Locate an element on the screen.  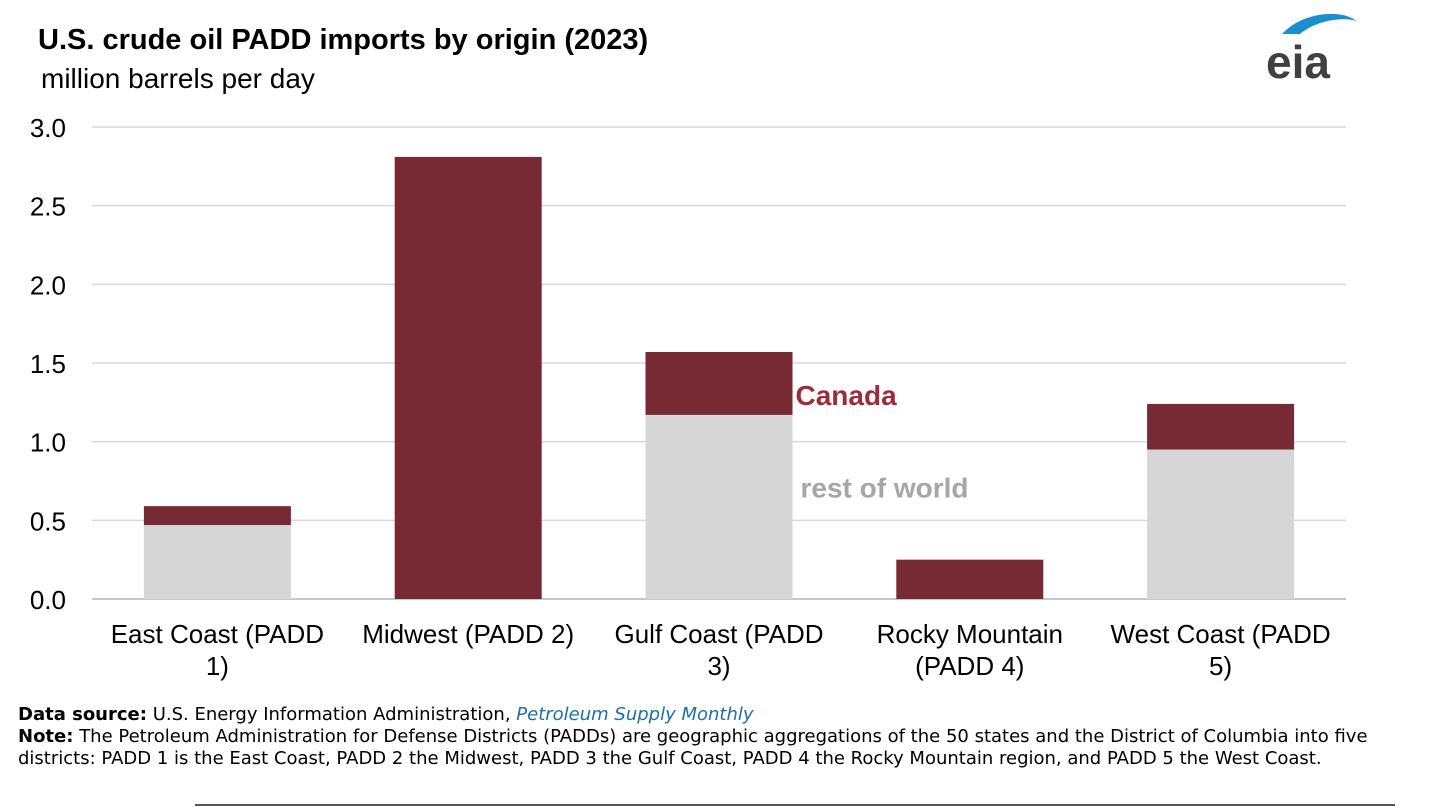
y-tick-label: 2.0 is located at coordinates (48, 285).